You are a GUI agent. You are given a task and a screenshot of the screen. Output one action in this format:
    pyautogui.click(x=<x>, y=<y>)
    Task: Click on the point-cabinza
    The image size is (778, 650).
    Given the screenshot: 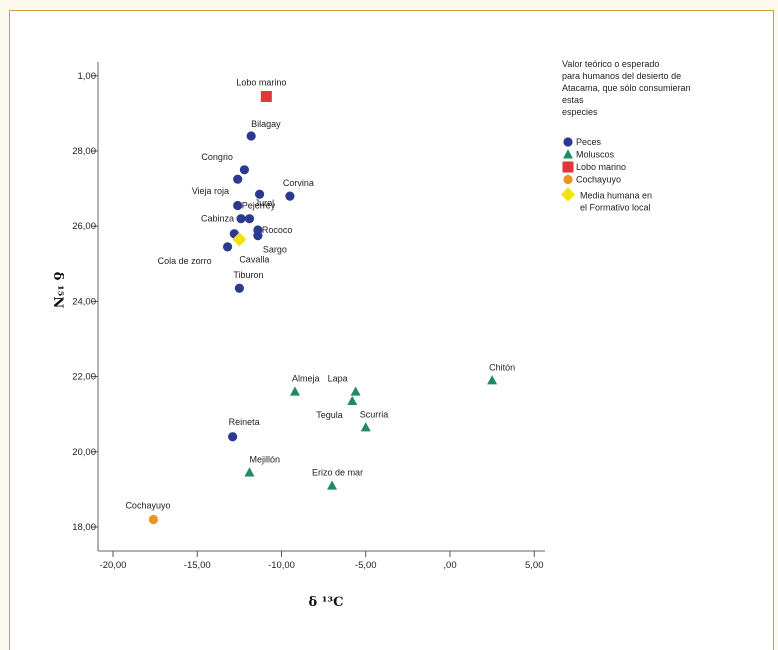 What is the action you would take?
    pyautogui.click(x=241, y=219)
    